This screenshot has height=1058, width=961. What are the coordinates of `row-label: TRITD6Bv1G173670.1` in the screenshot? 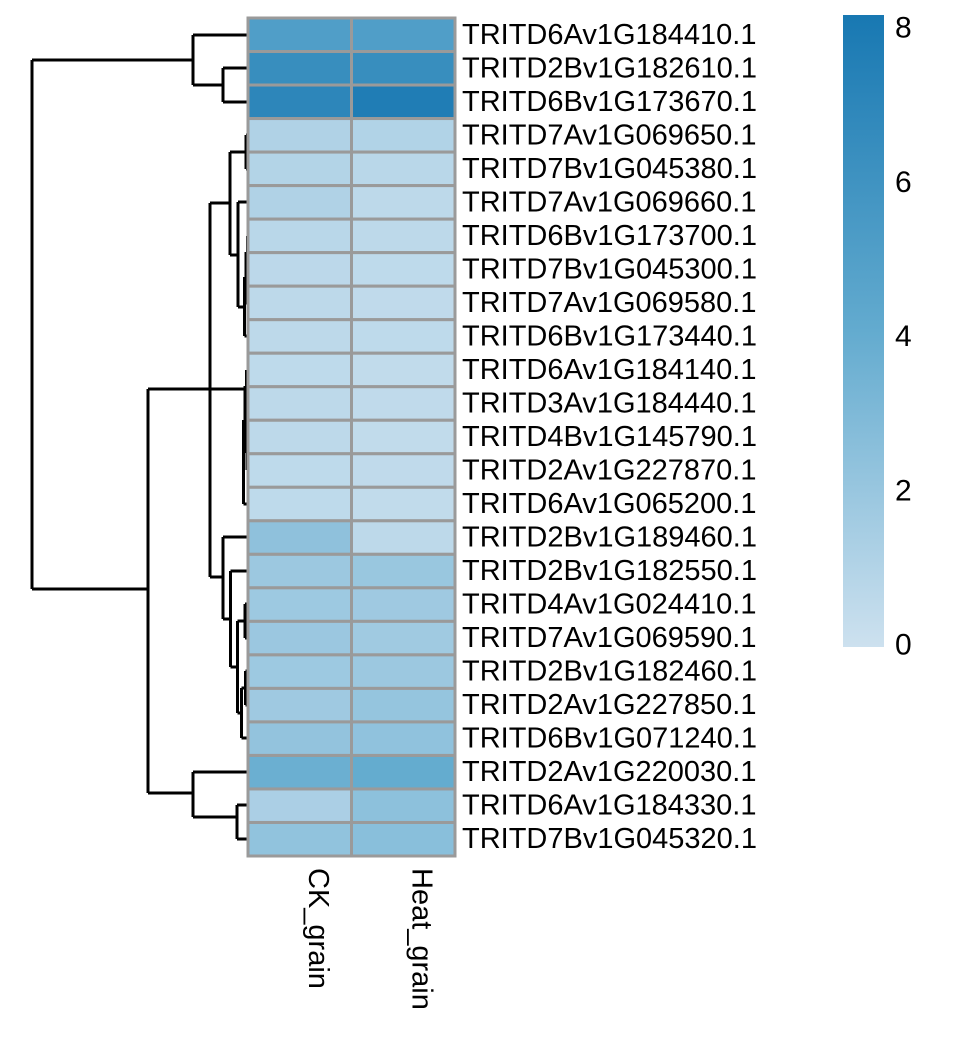 It's located at (609, 102).